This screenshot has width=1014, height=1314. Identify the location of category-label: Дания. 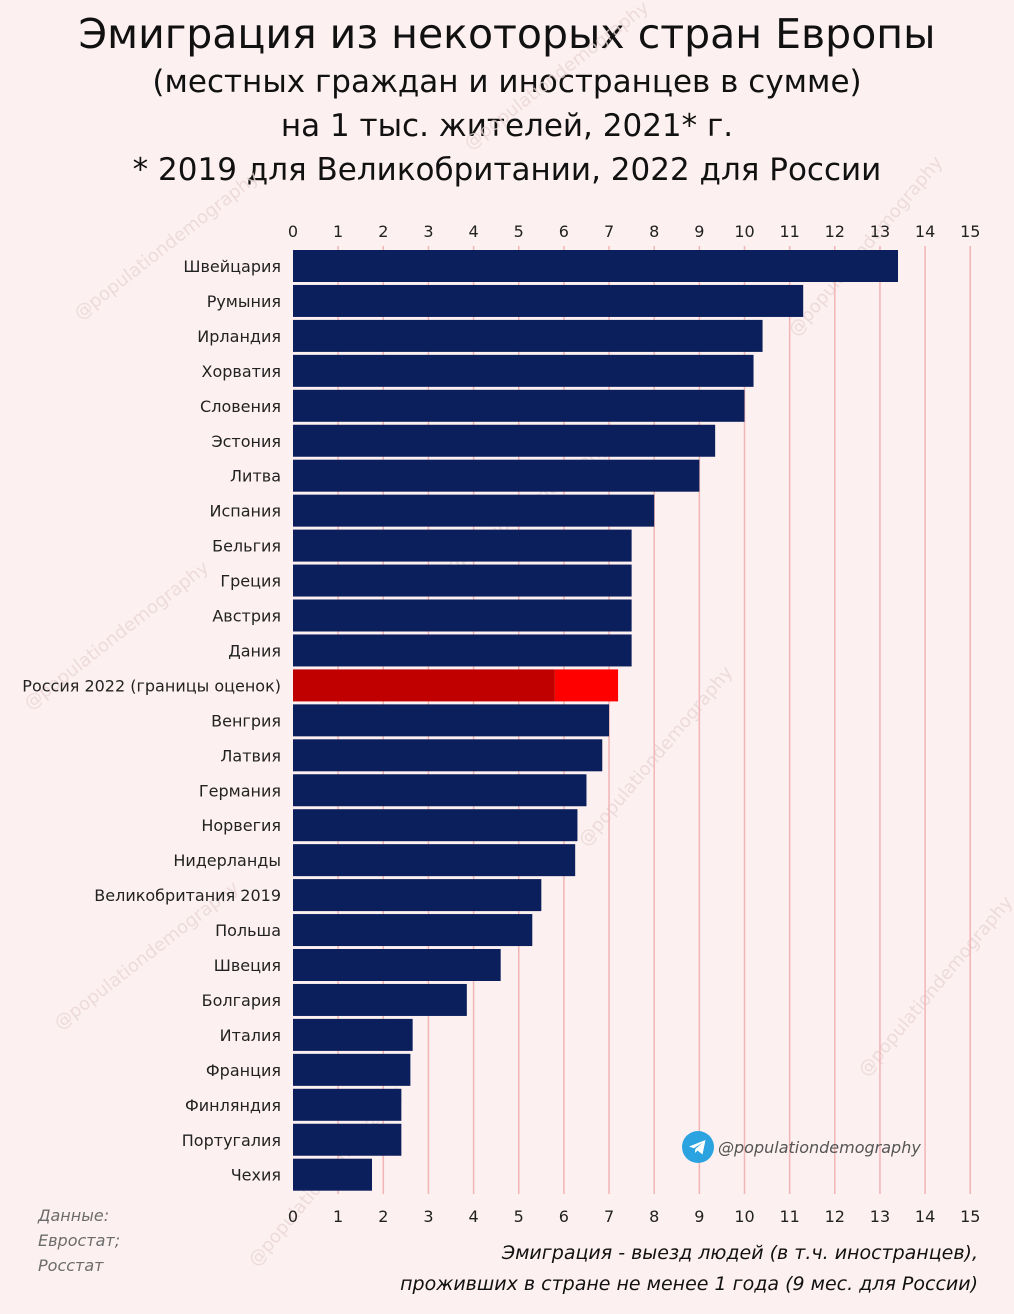
(254, 650).